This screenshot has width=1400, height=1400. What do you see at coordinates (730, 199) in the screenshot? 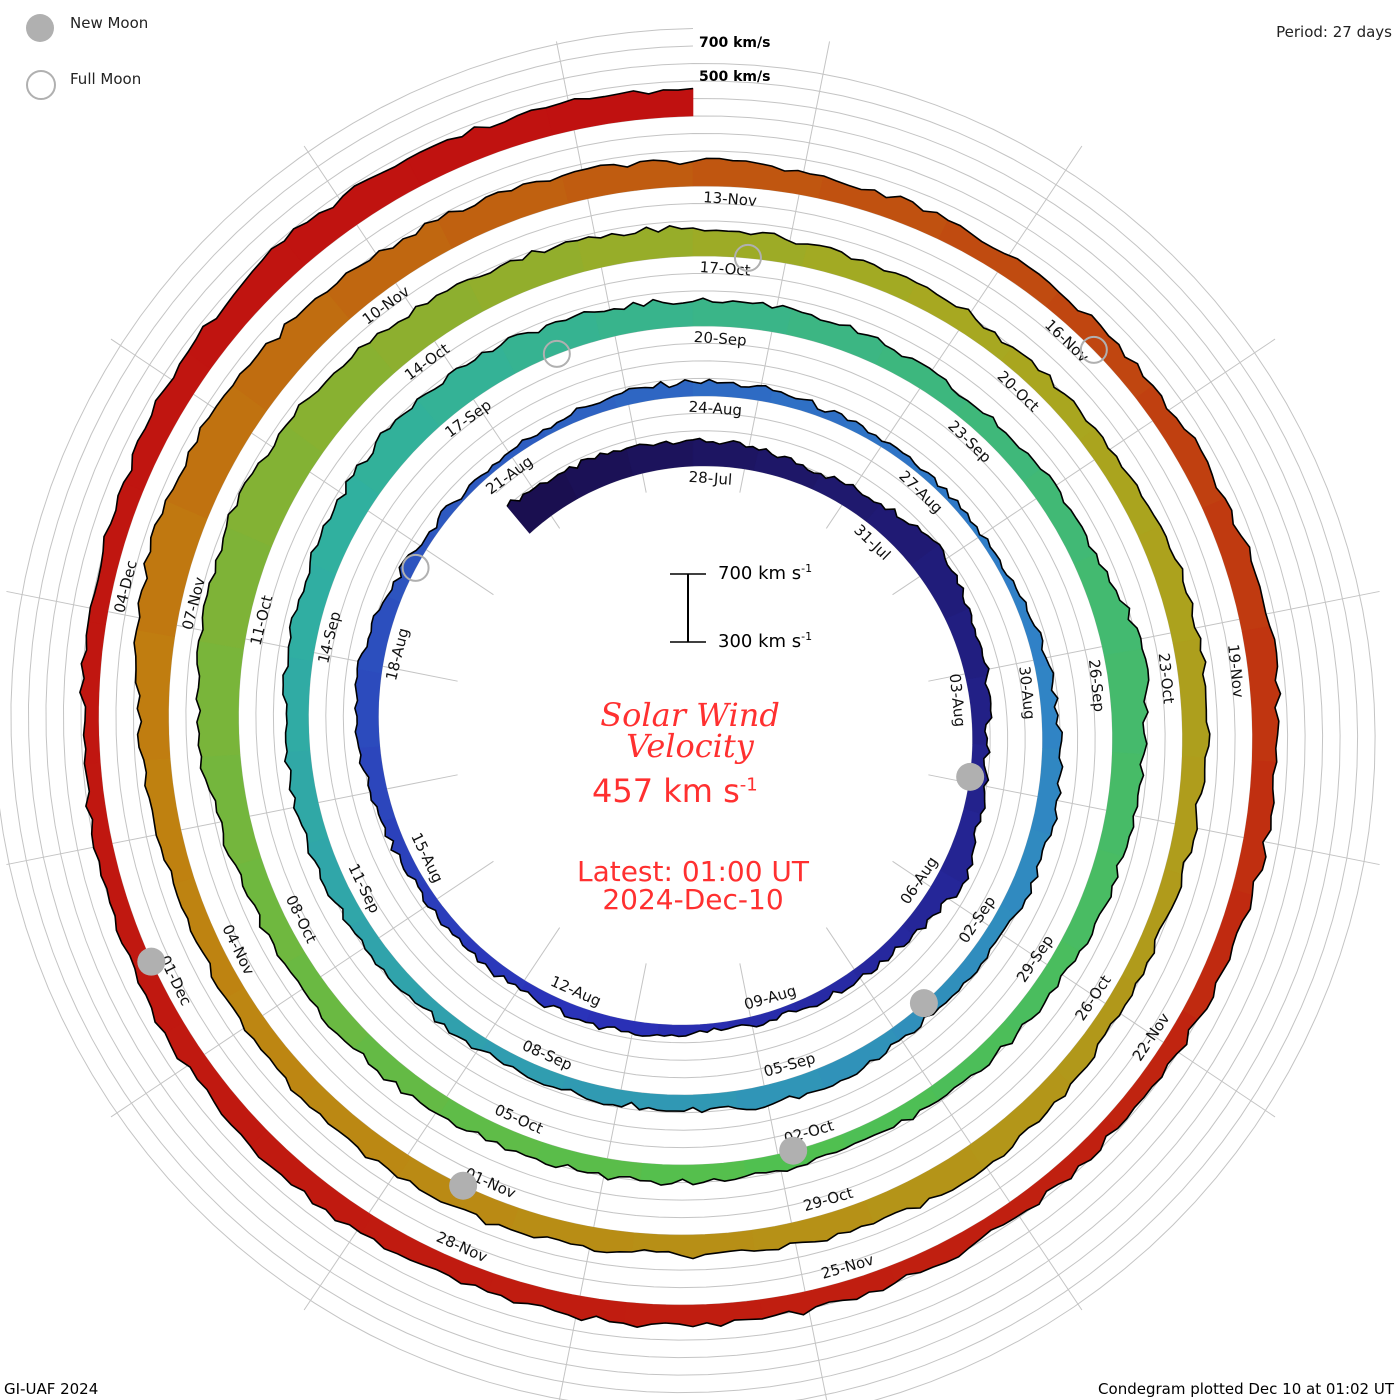
I see `date-label: 13-Nov` at bounding box center [730, 199].